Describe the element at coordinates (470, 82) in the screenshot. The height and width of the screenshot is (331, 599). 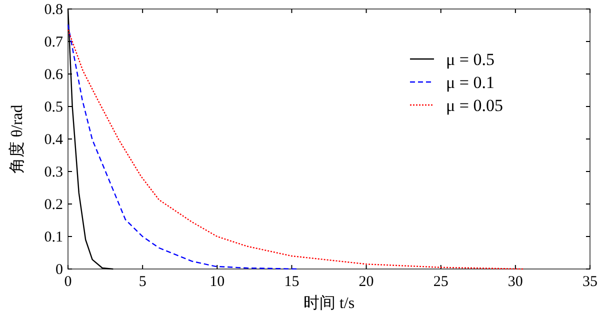
I see `legend-label: μ = 0.1` at that location.